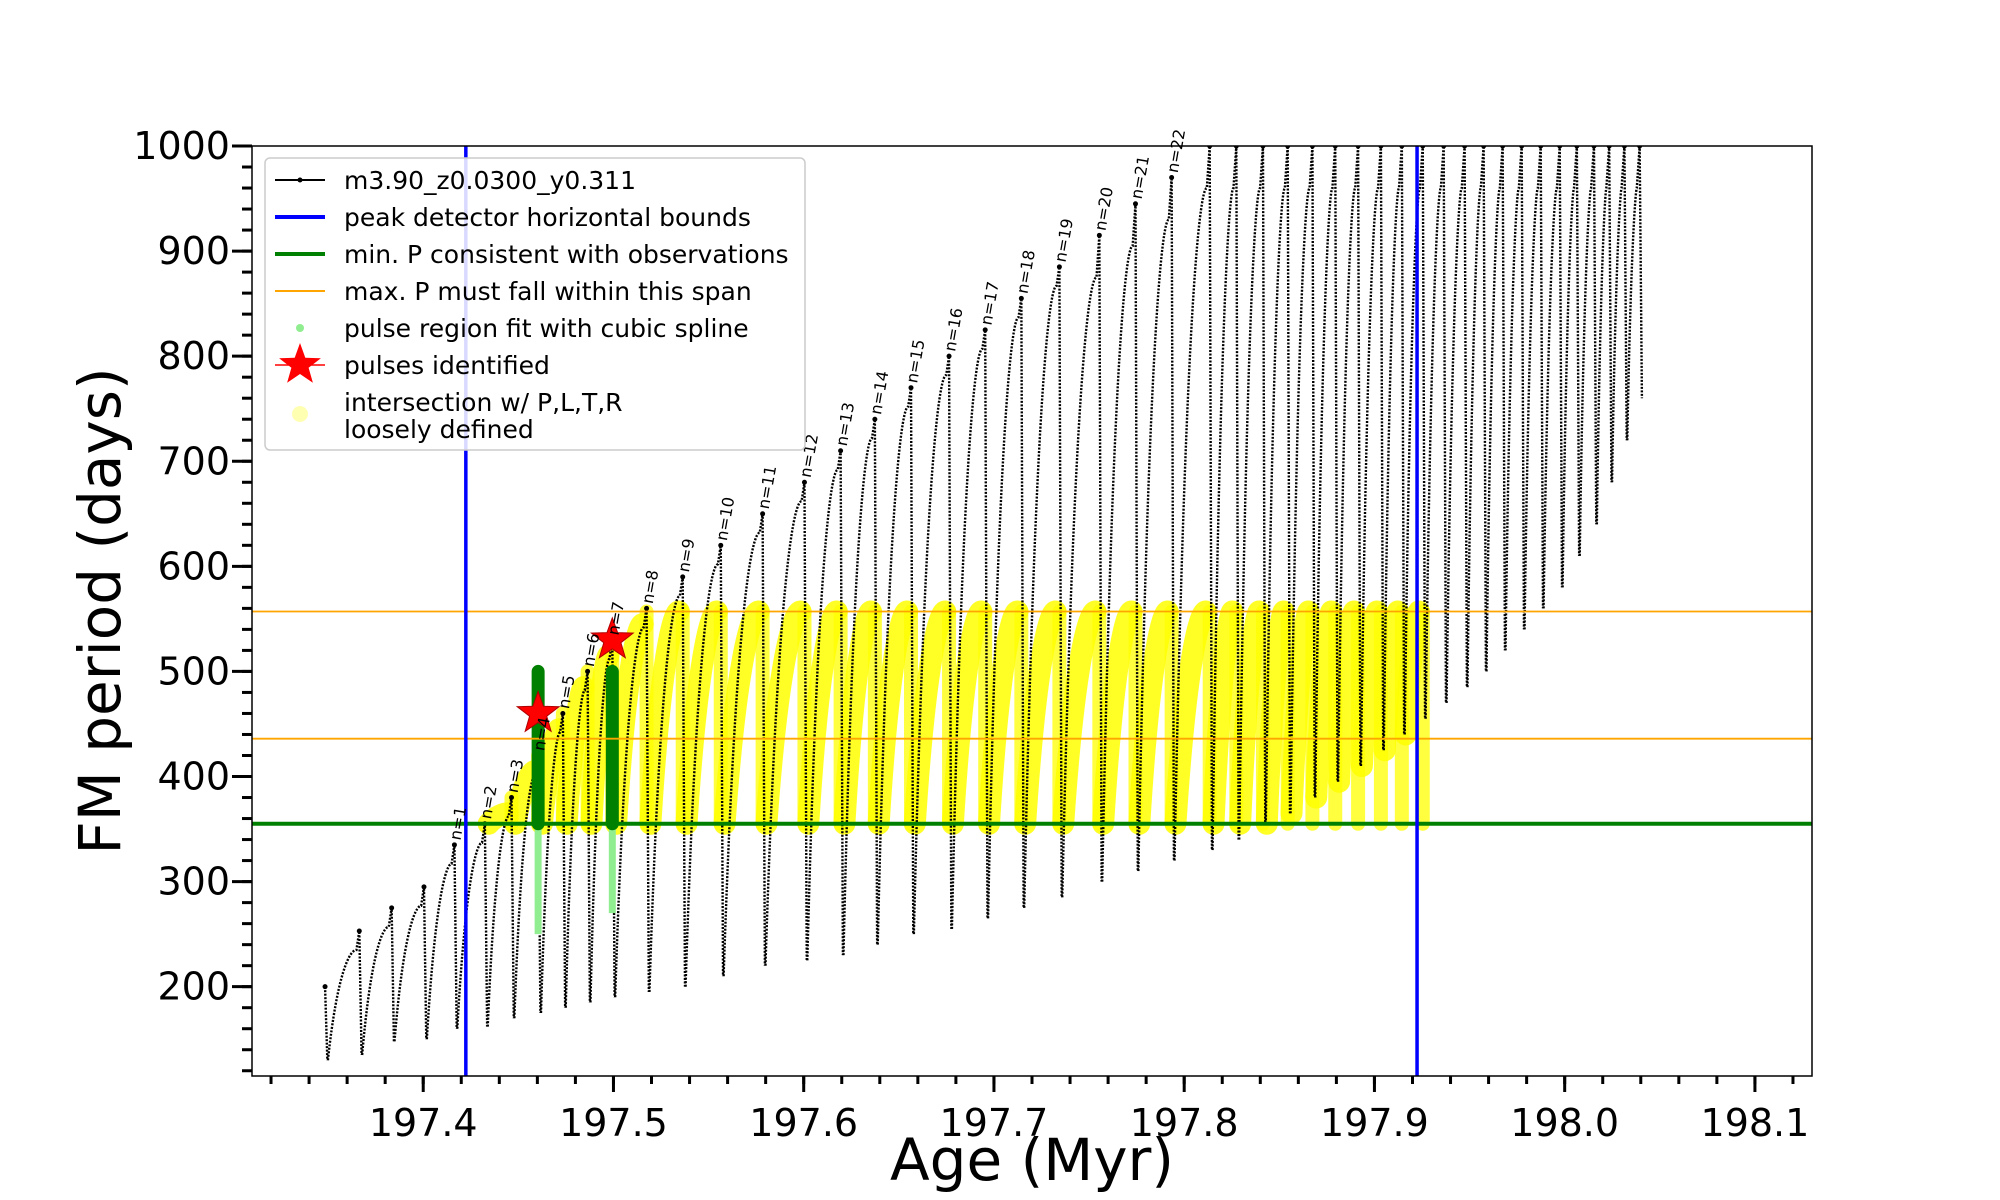 Image resolution: width=2000 pixels, height=1200 pixels. What do you see at coordinates (193, 461) in the screenshot?
I see `y-tick-label: 700` at bounding box center [193, 461].